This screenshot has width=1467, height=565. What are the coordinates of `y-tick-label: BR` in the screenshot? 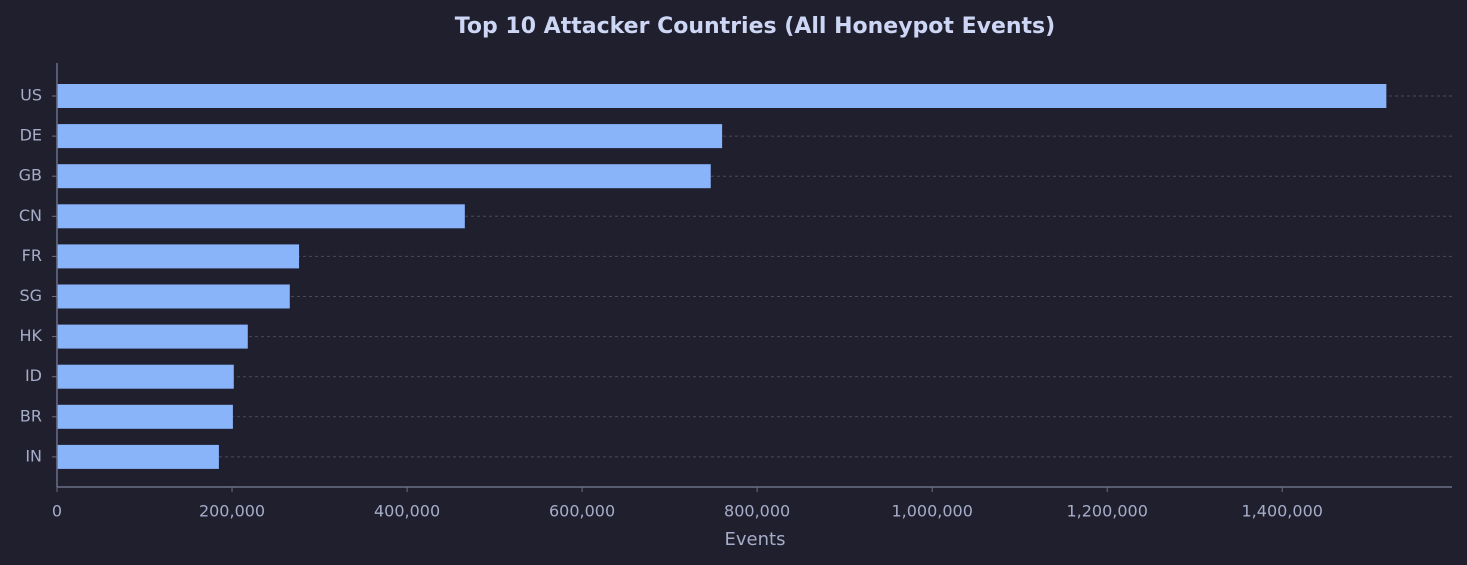 It's located at (31, 415).